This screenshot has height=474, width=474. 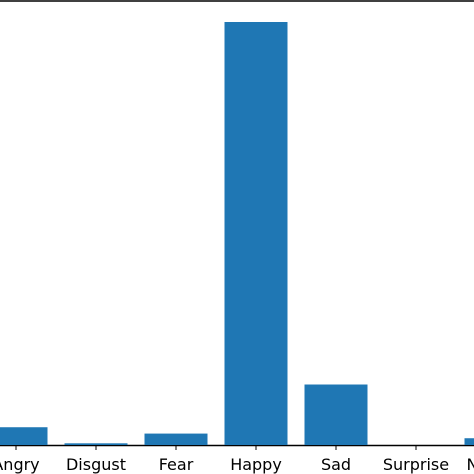 I want to click on bar-happy, so click(x=256, y=233).